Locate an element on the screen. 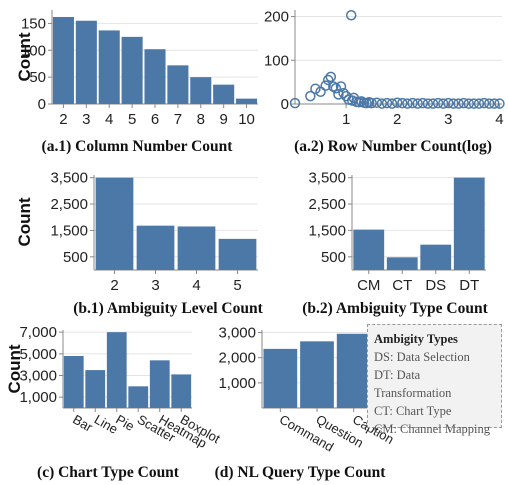  legend-item-dt: DT: Data Transformation is located at coordinates (413, 384).